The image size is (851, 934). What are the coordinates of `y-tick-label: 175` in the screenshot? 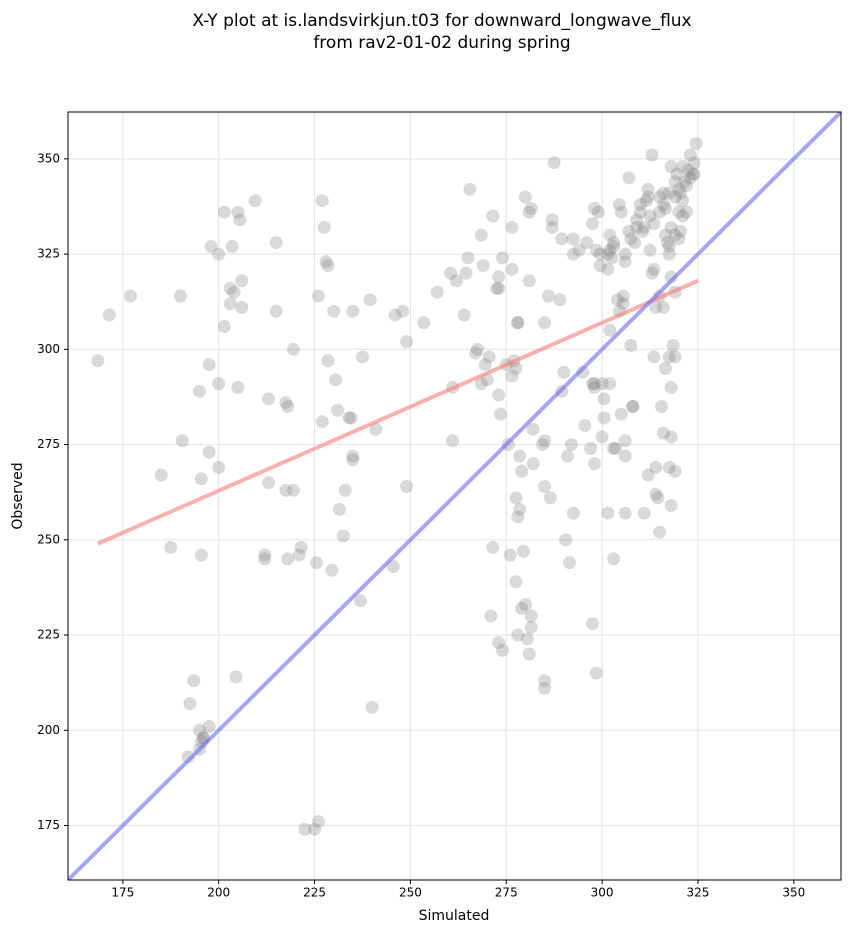 It's located at (48, 825).